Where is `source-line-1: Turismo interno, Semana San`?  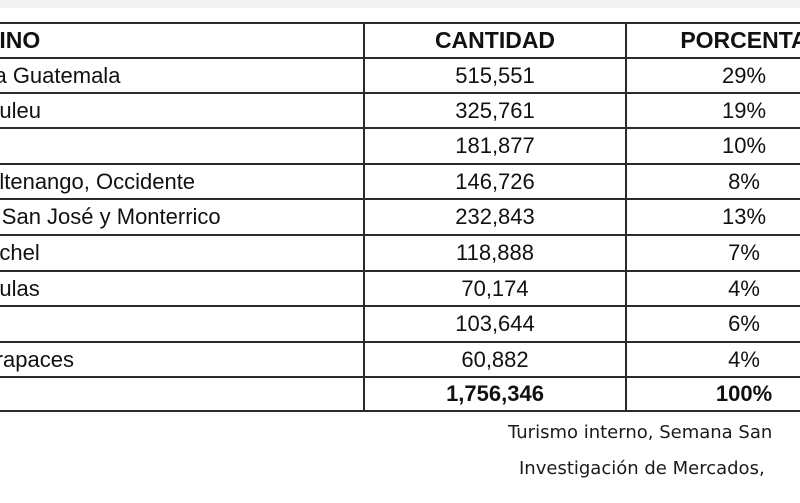 source-line-1: Turismo interno, Semana San is located at coordinates (640, 432).